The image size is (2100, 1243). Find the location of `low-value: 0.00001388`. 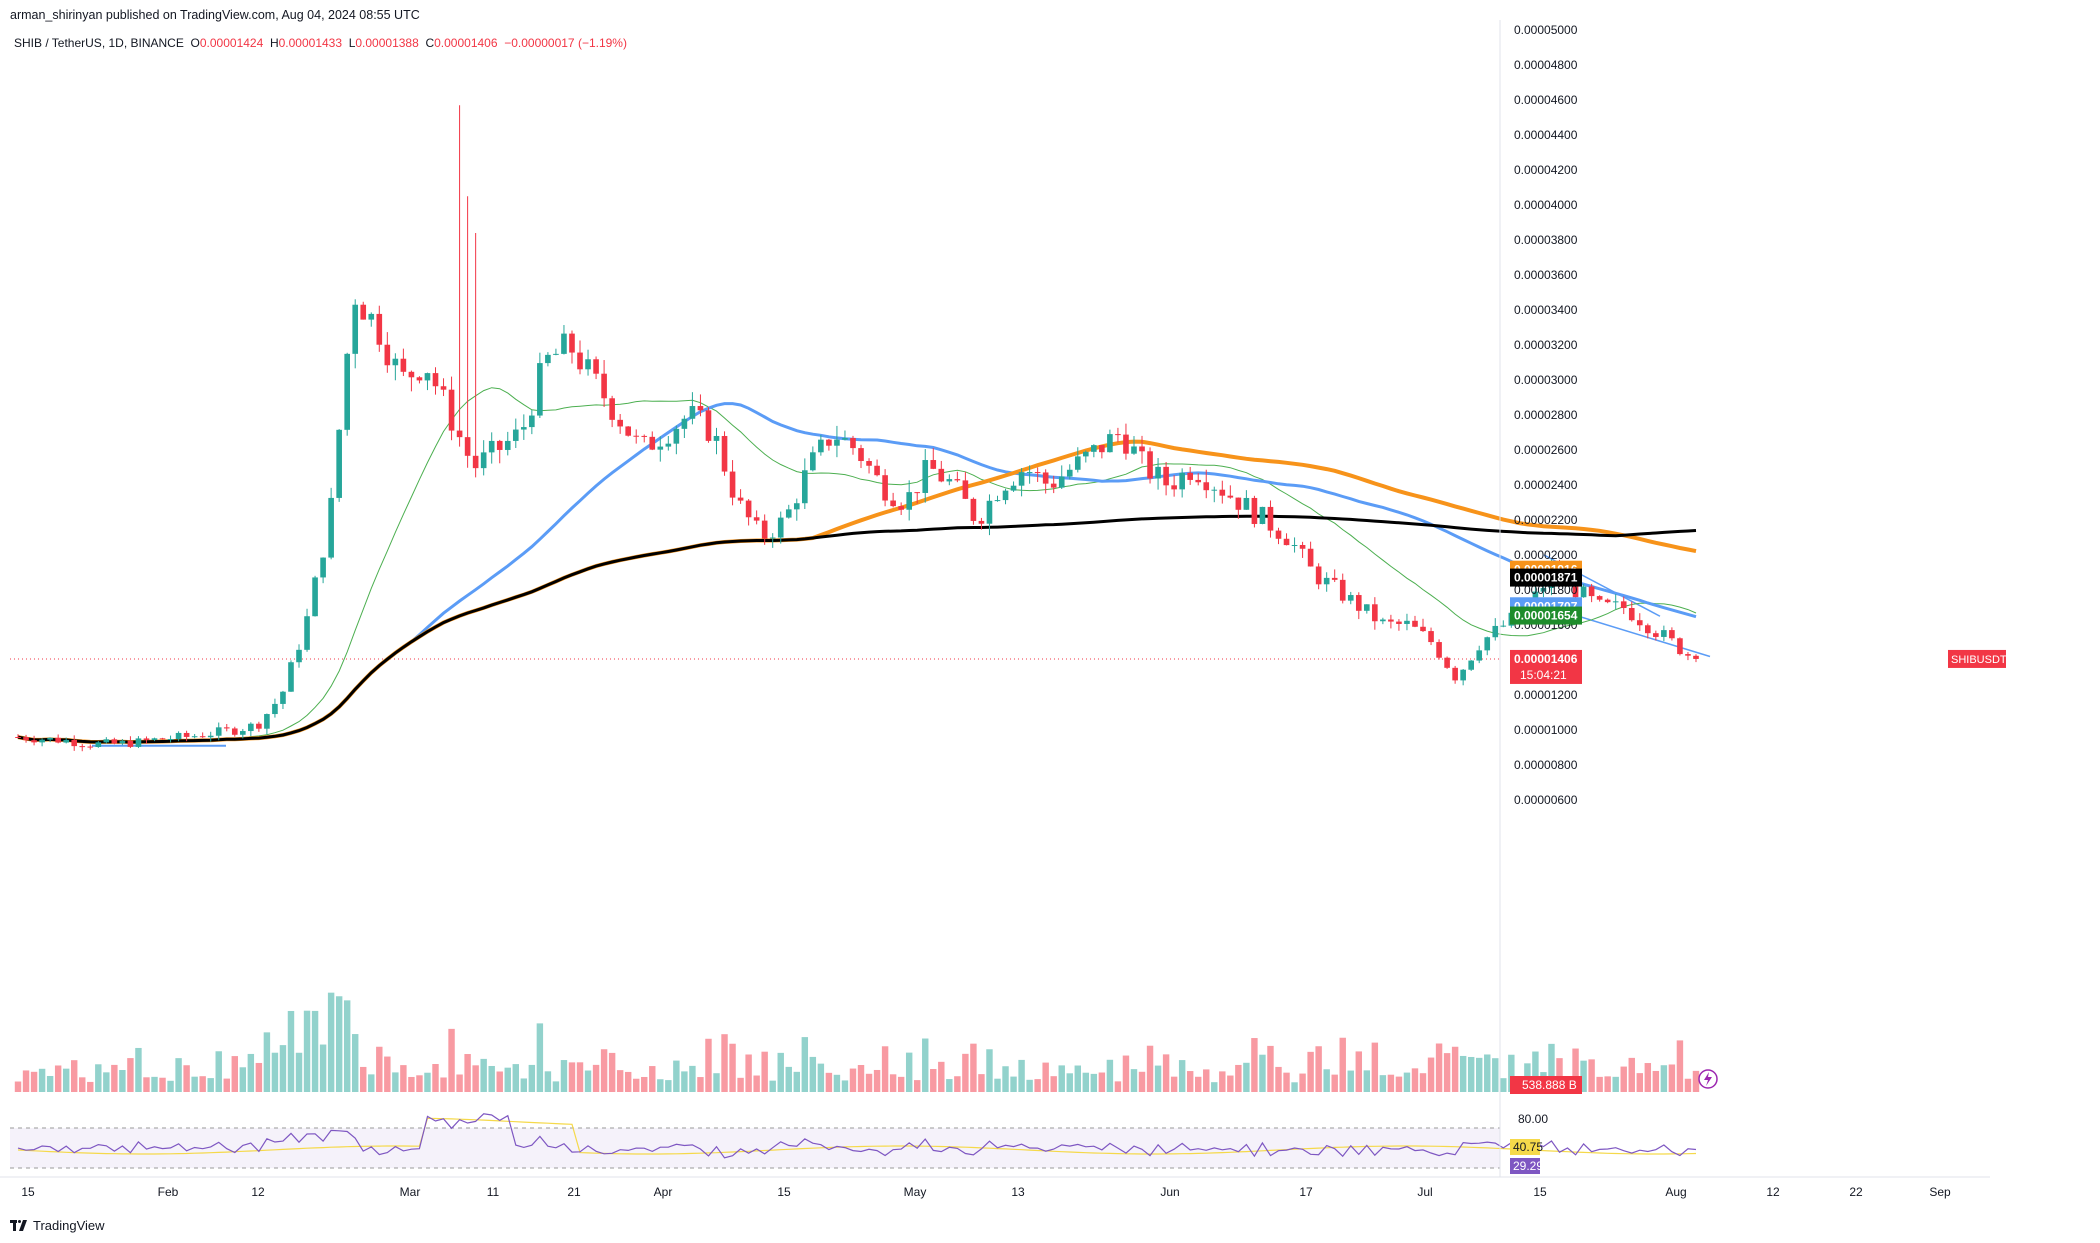

low-value: 0.00001388 is located at coordinates (387, 43).